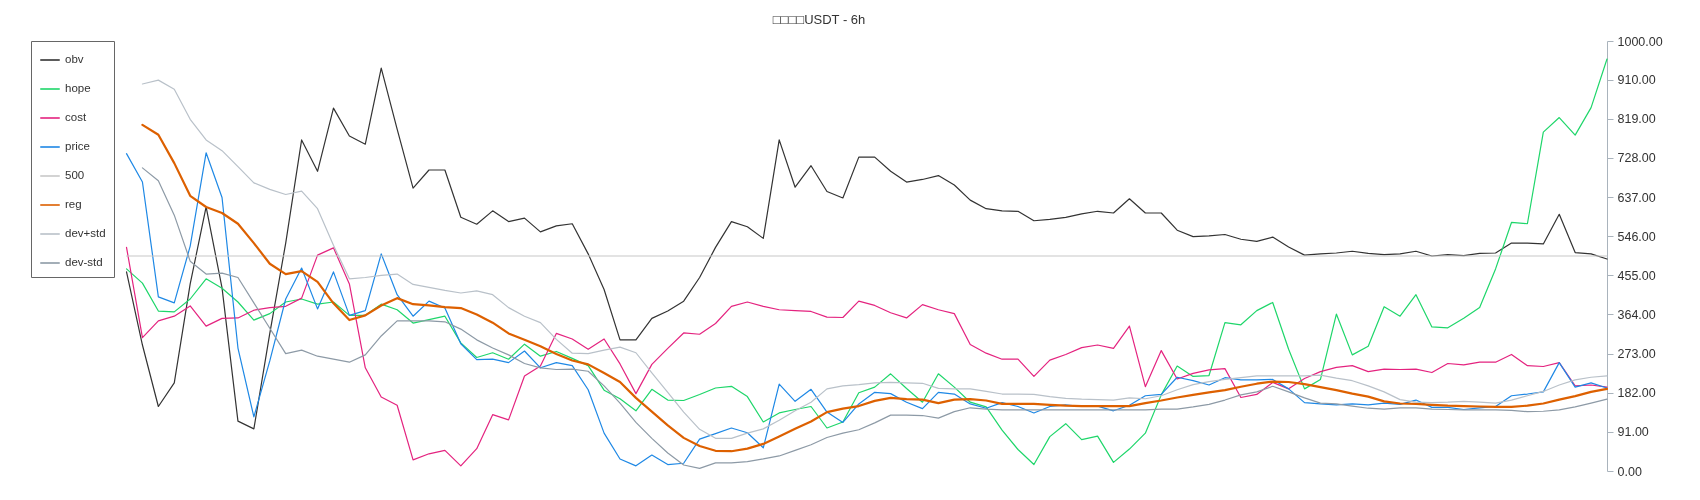 Image resolution: width=1700 pixels, height=500 pixels. I want to click on y-tick-label: 819.00, so click(1636, 119).